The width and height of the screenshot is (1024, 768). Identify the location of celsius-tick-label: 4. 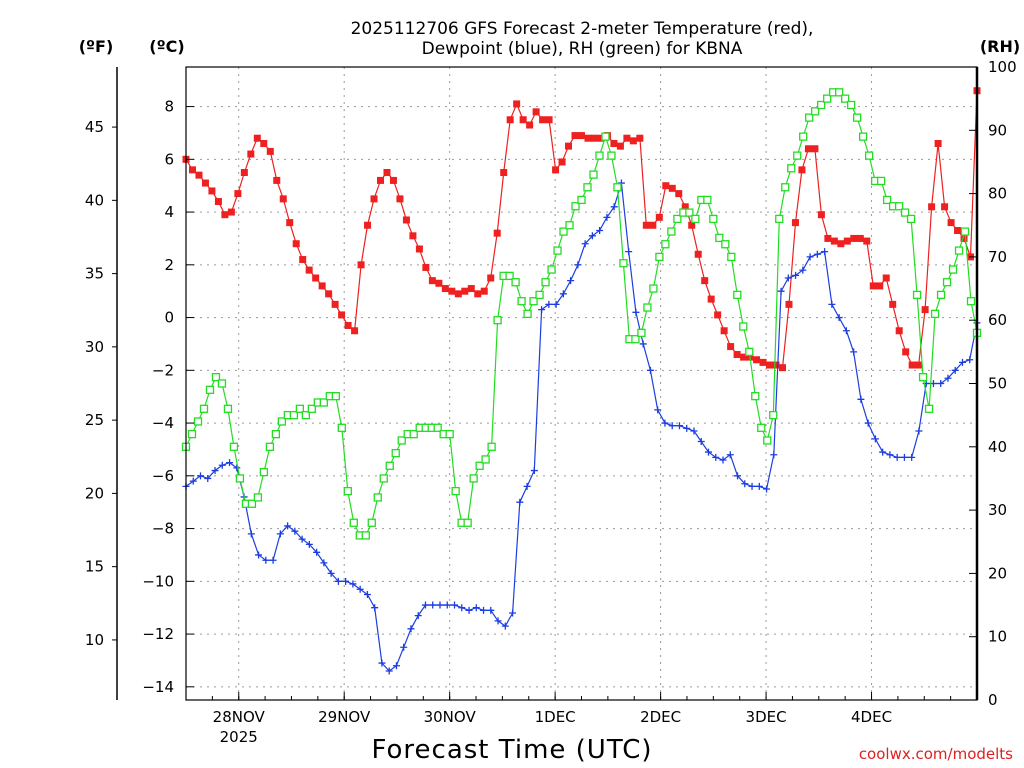
(169, 212).